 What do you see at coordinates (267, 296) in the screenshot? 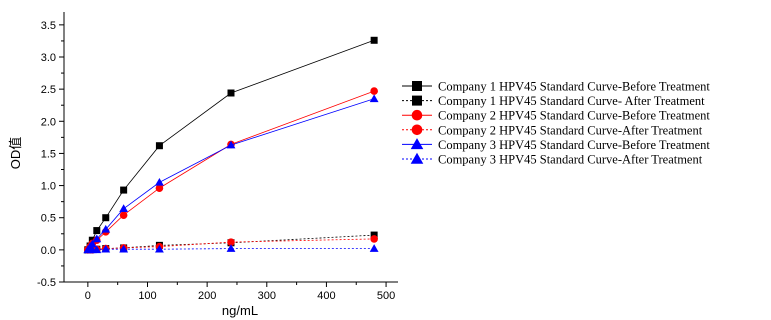
I see `x-tick-label: 300` at bounding box center [267, 296].